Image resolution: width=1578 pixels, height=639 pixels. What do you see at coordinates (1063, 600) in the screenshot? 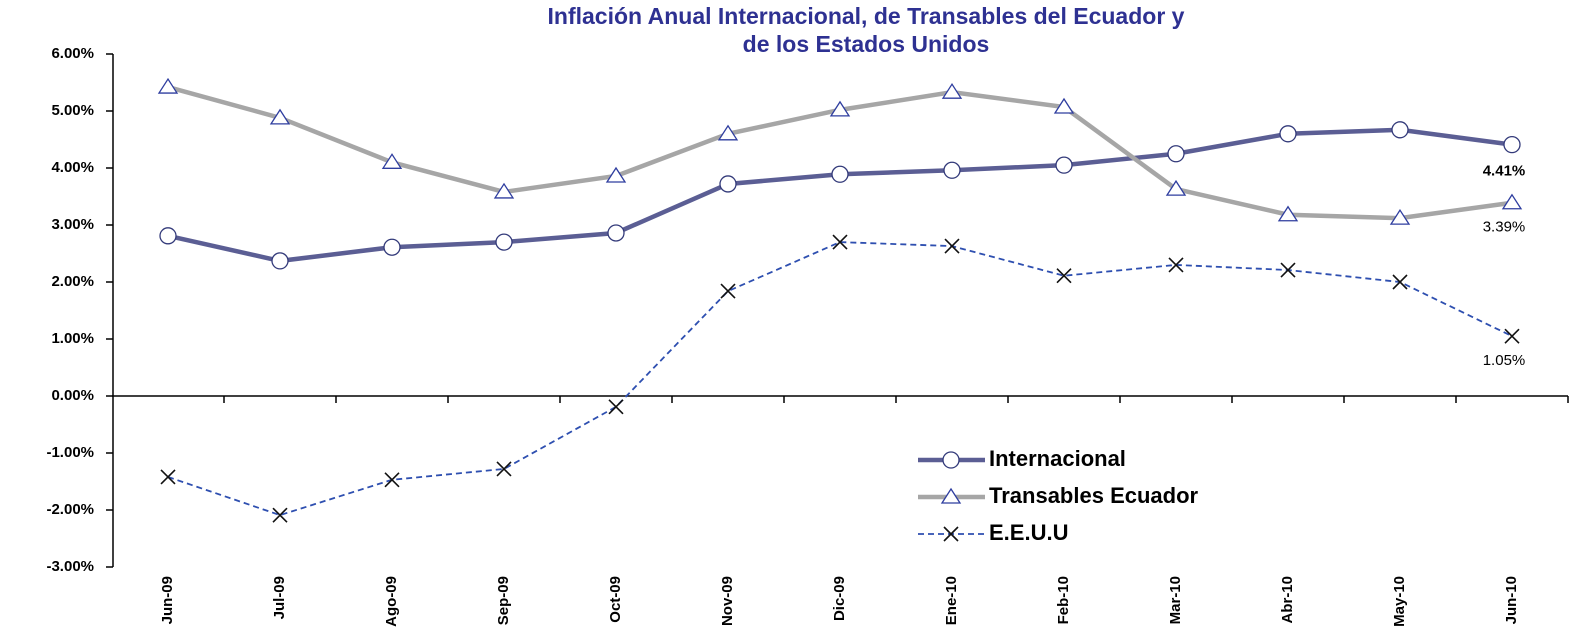
I see `x-tick-label: Feb-10` at bounding box center [1063, 600].